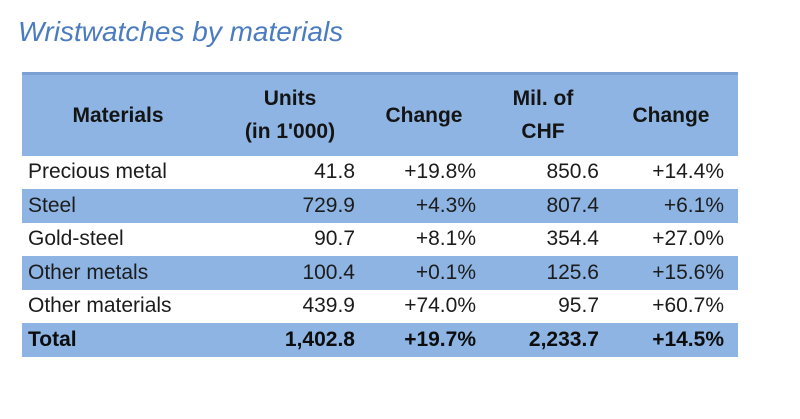 This screenshot has height=419, width=800. I want to click on table-row-total: Total 1,402.8 +19.7% 2,233.7 +14.5%, so click(380, 340).